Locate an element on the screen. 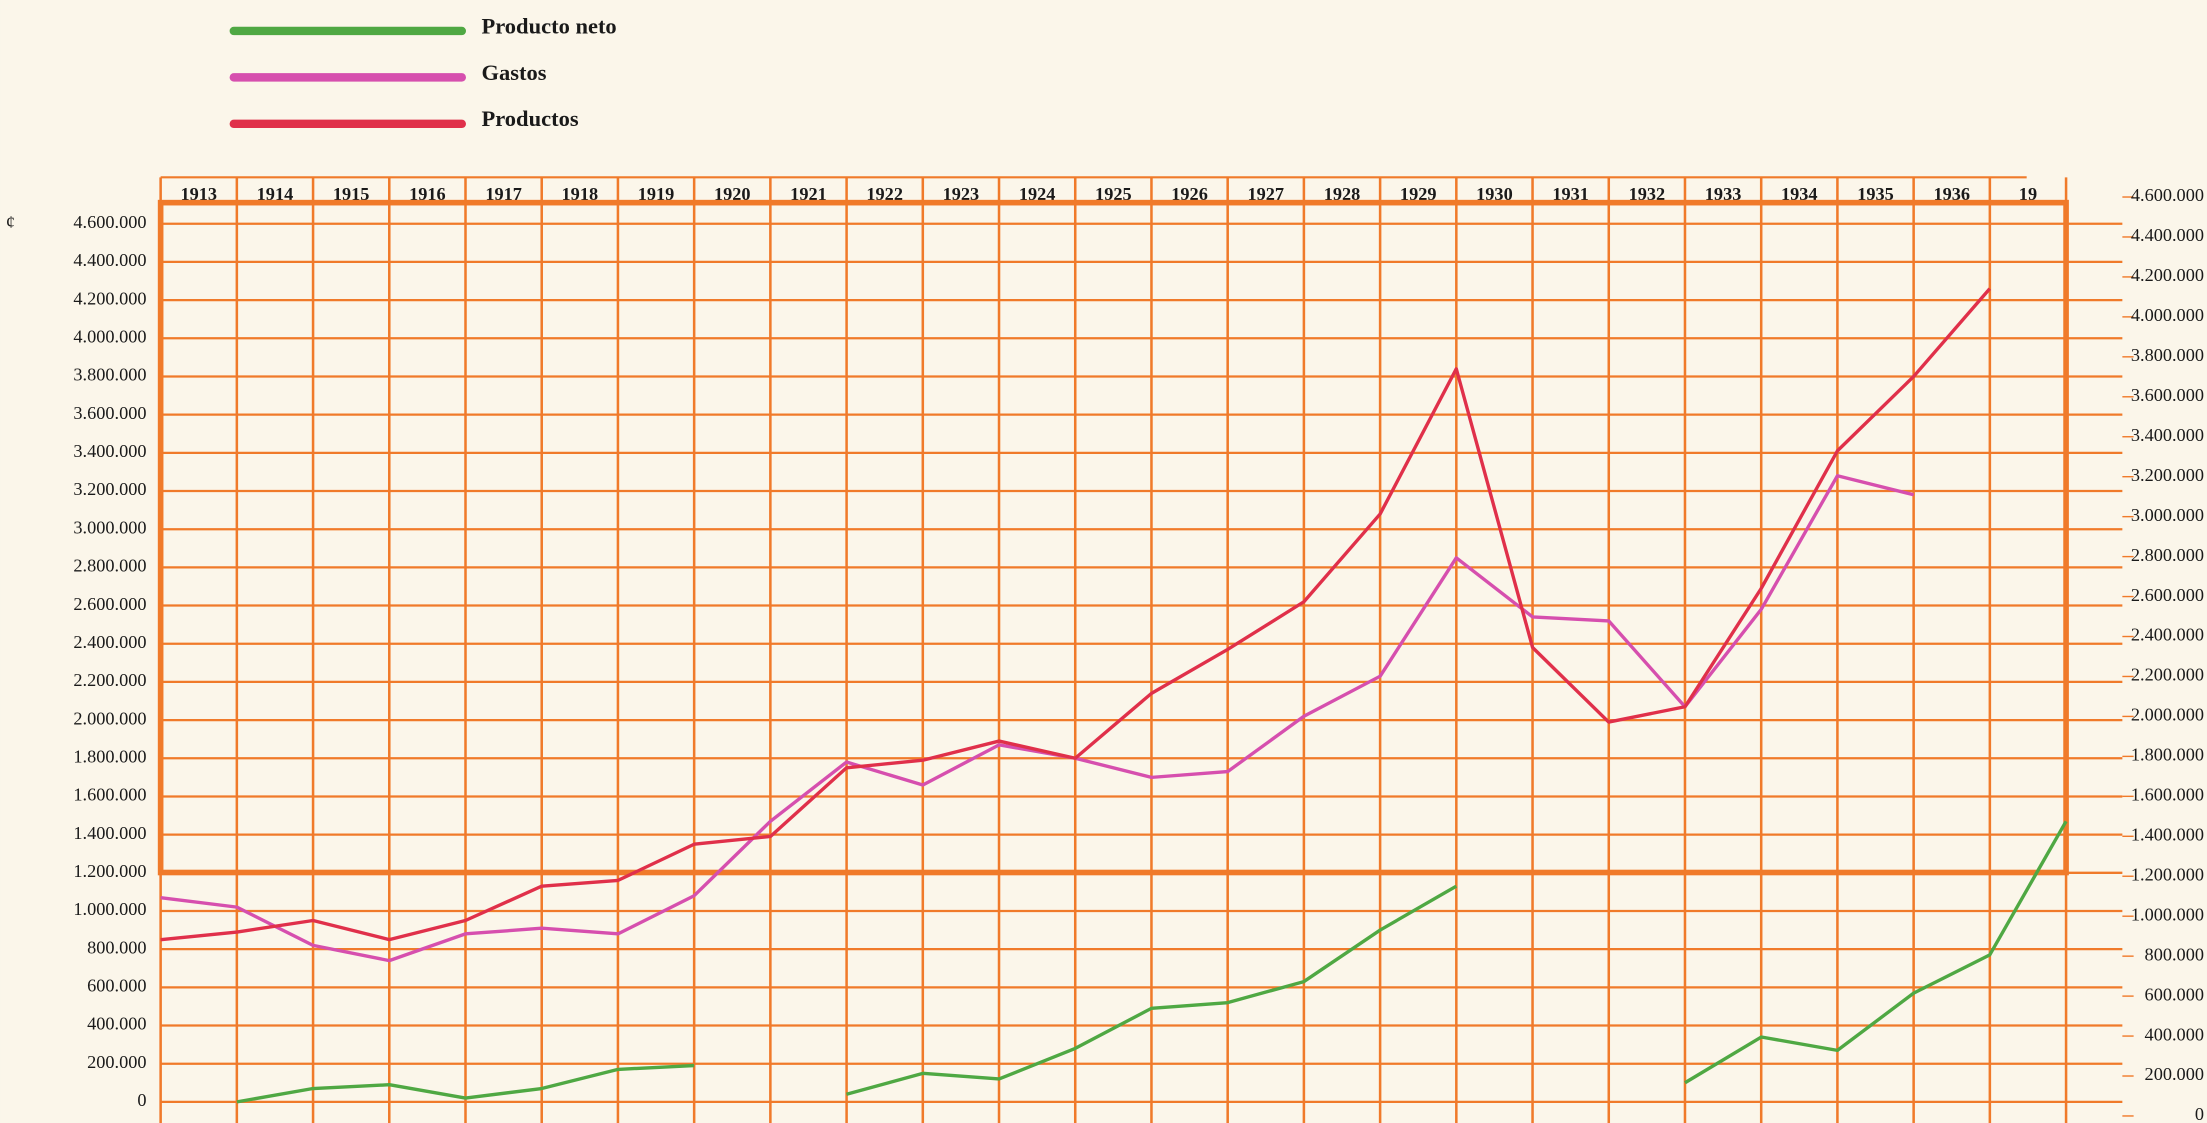 Image resolution: width=2207 pixels, height=1123 pixels. column-label: 1925 is located at coordinates (1113, 194).